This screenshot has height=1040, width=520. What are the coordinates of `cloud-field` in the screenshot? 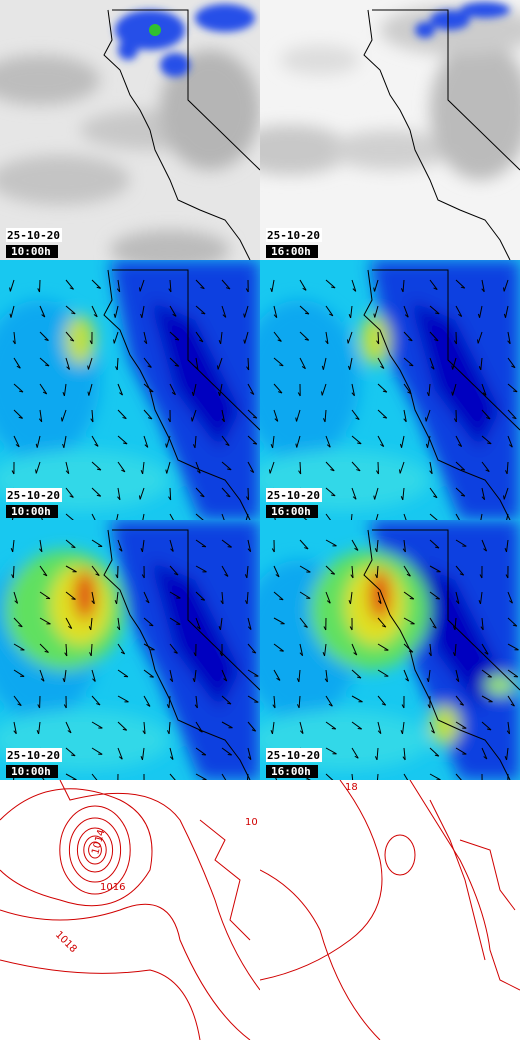 It's located at (130, 155).